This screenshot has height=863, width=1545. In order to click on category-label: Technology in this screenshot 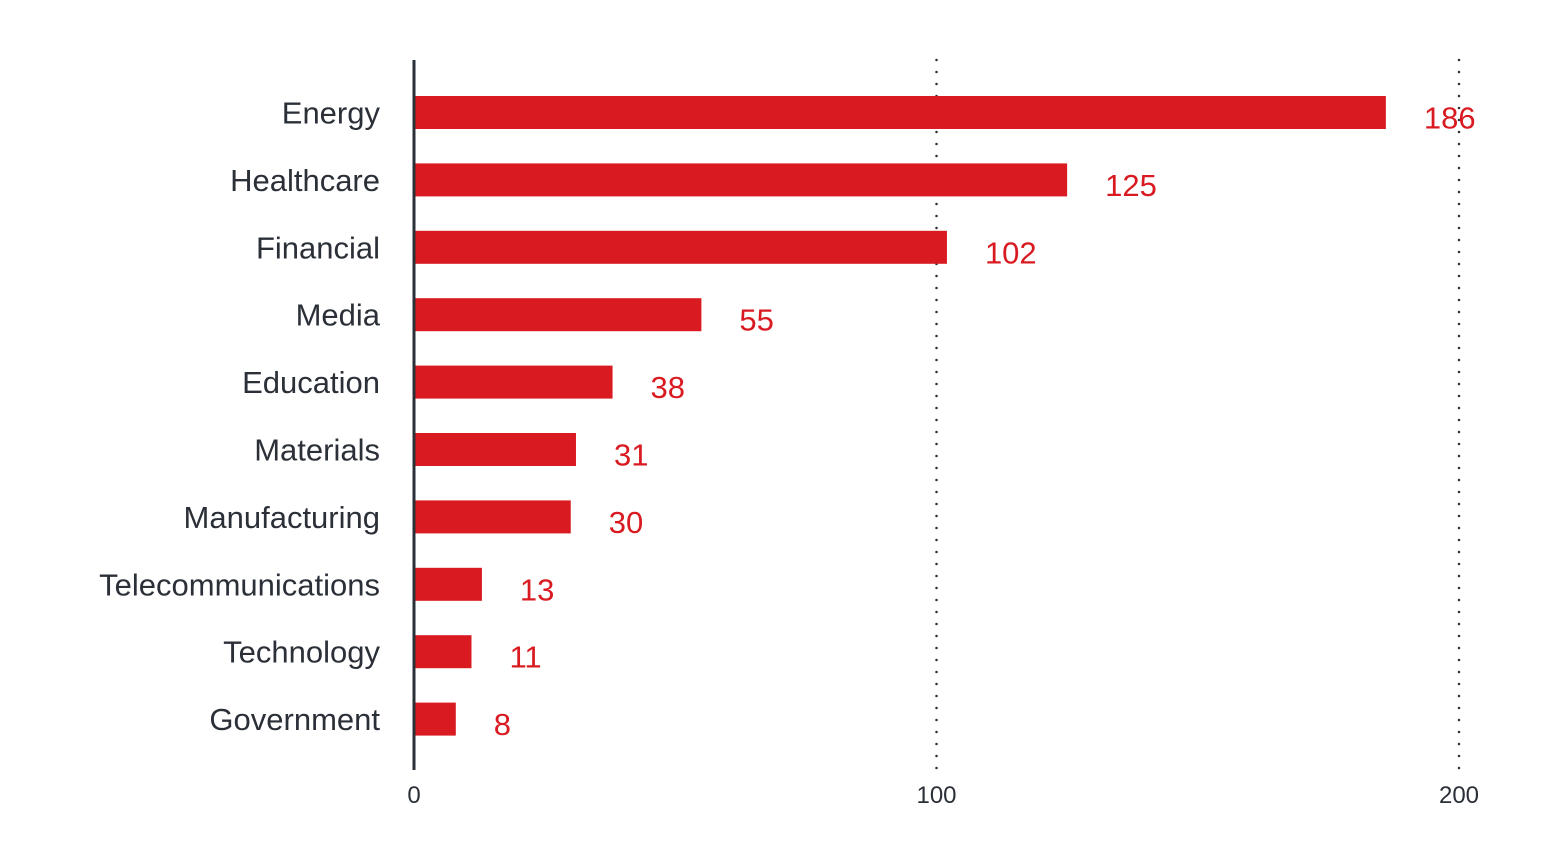, I will do `click(301, 652)`.